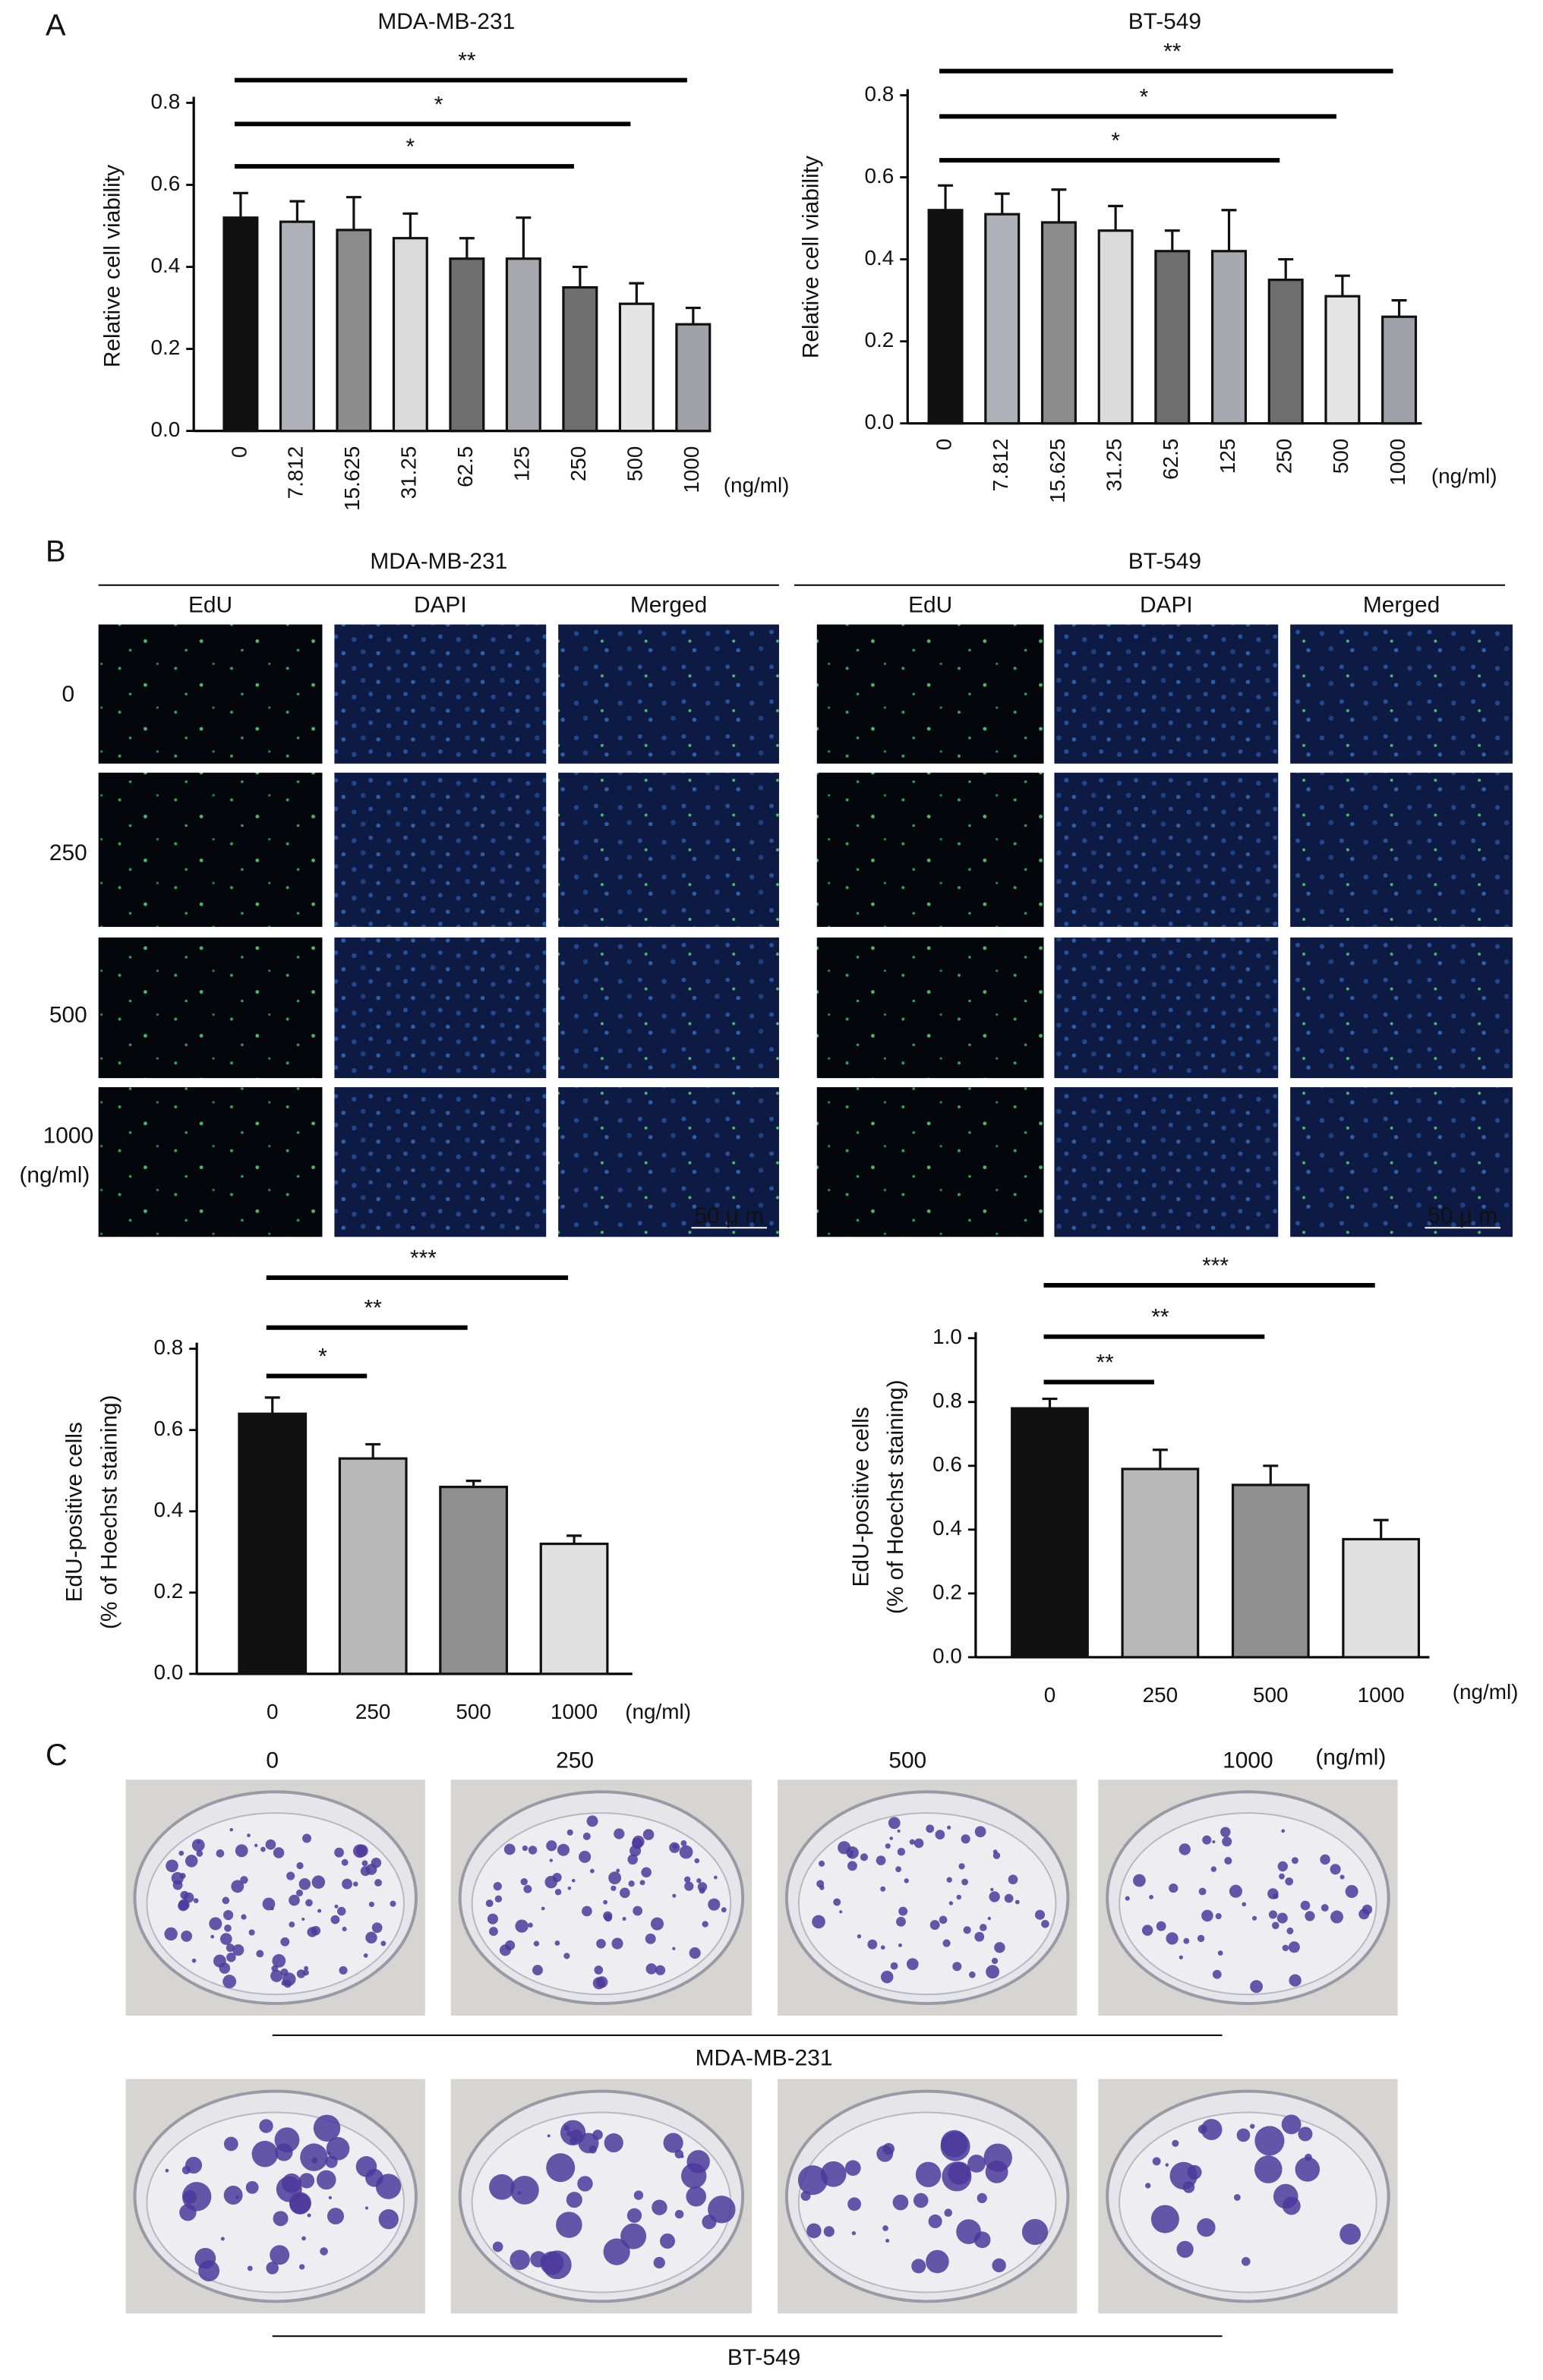 The image size is (1543, 2380). I want to click on y-tick-label: 0.4, so click(947, 1528).